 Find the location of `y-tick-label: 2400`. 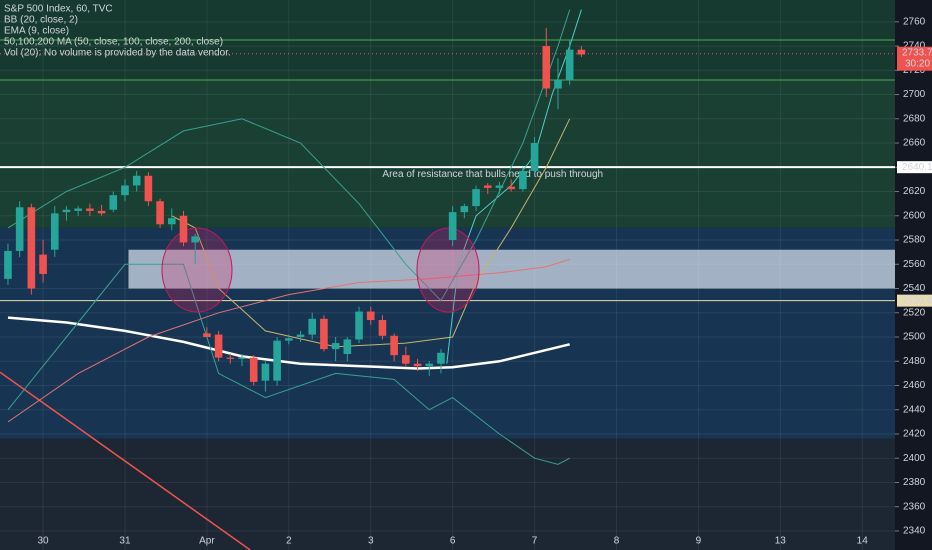

y-tick-label: 2400 is located at coordinates (914, 458).